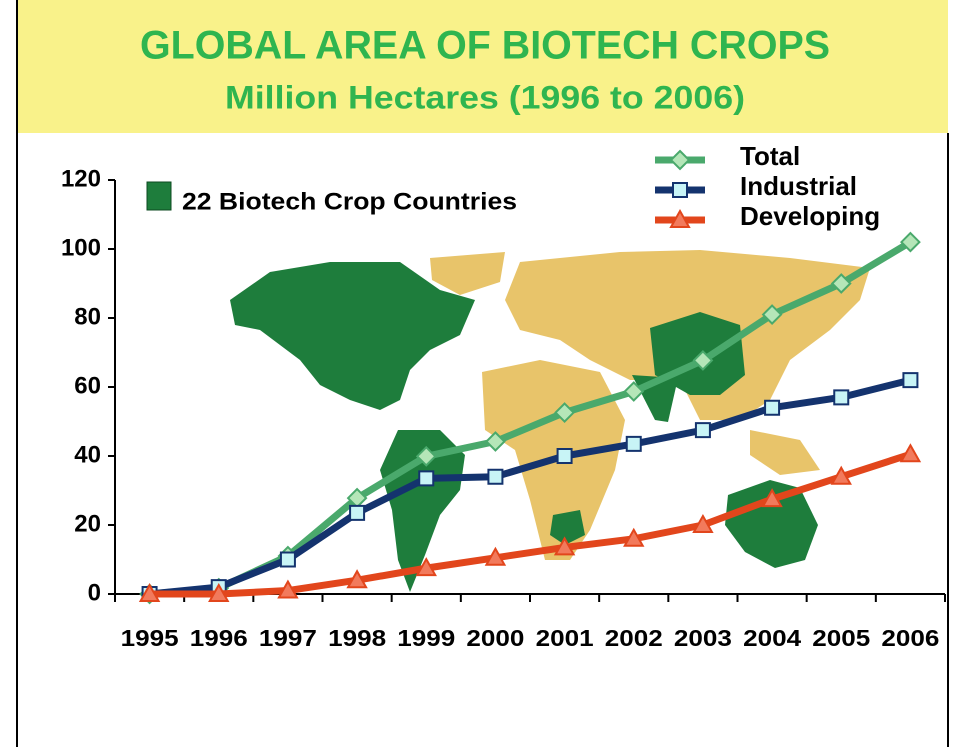  What do you see at coordinates (81, 178) in the screenshot?
I see `y-tick-label: 120` at bounding box center [81, 178].